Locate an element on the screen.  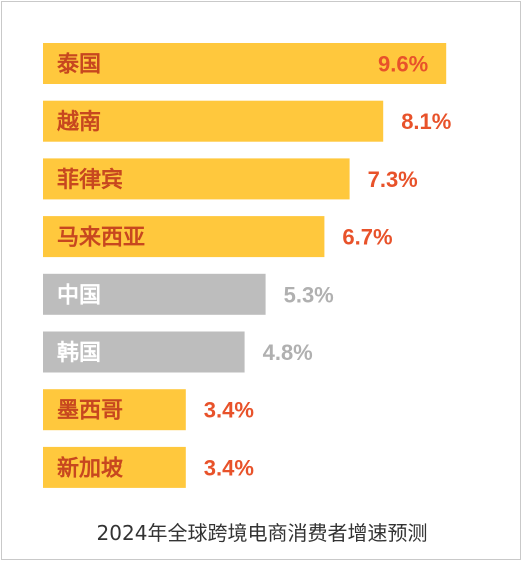
value-label-1: 9.6% is located at coordinates (403, 64).